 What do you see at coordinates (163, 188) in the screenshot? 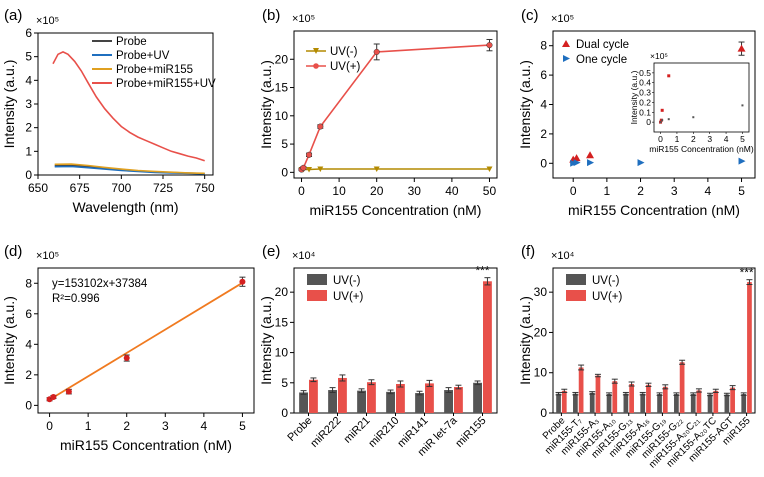
I see `x-tick-label: 725` at bounding box center [163, 188].